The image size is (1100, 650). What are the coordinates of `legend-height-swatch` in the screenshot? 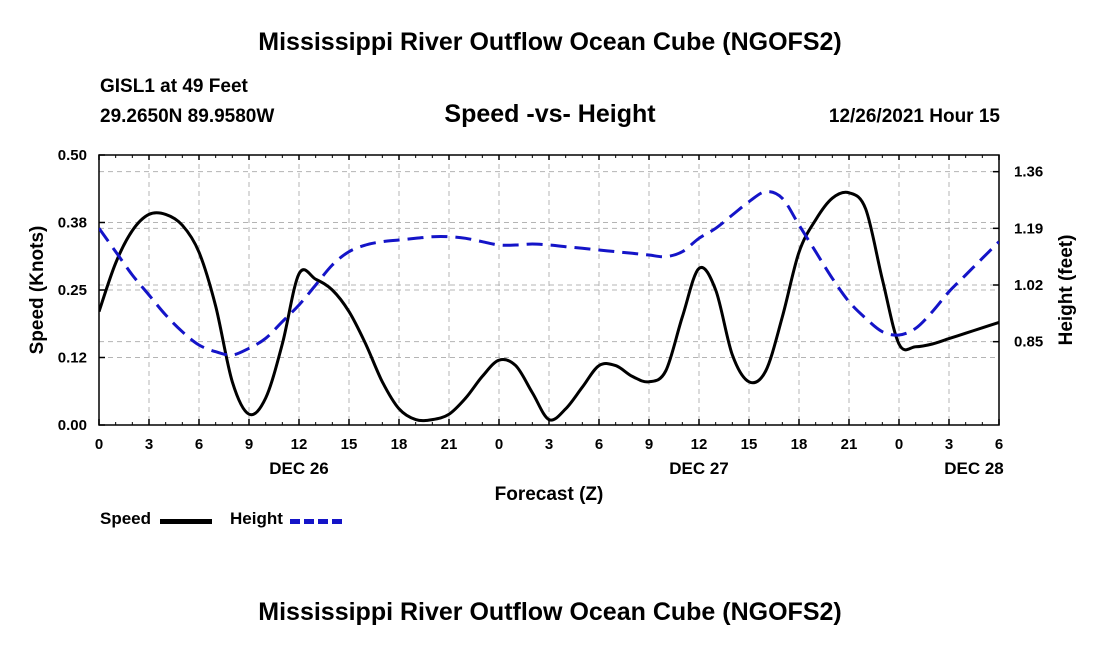 It's located at (316, 521).